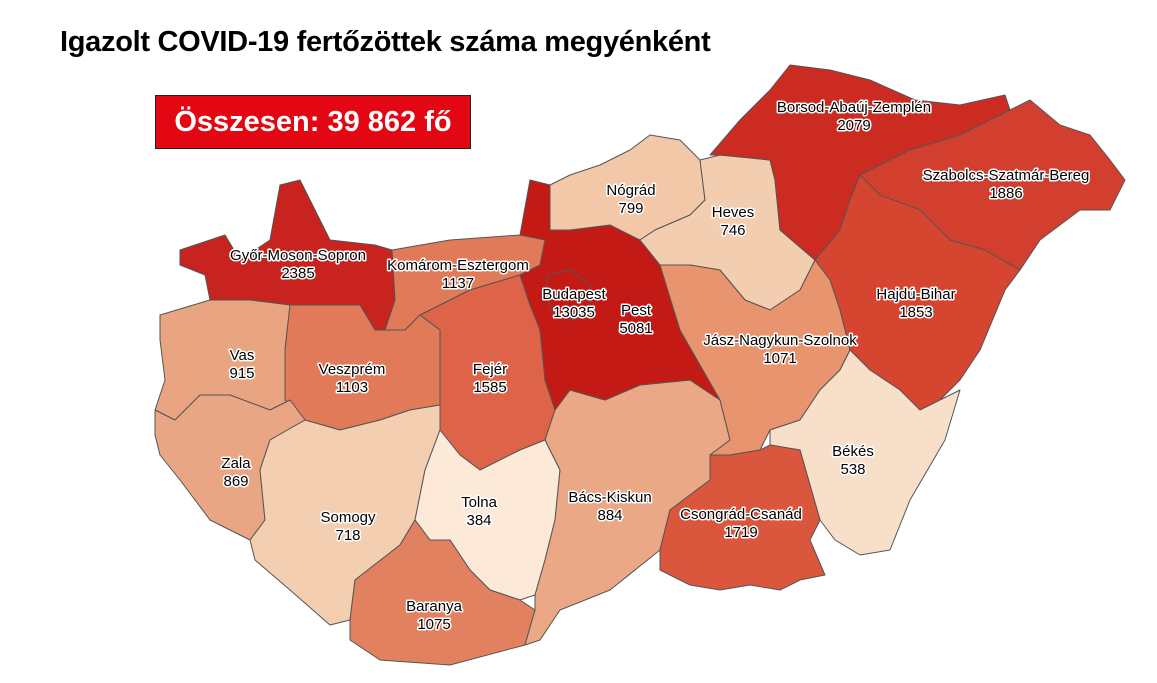  Describe the element at coordinates (298, 255) in the screenshot. I see `county-label-gyor-moson-sopron: Győr-Moson-Sopron` at that location.